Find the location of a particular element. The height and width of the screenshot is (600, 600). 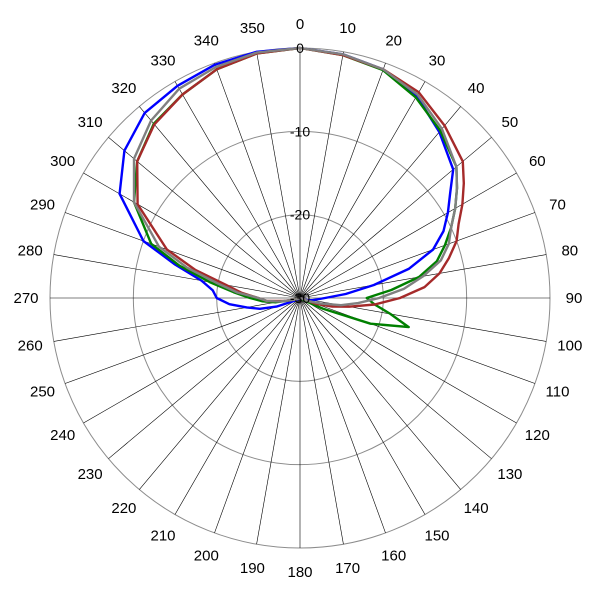

angle-label: 60 is located at coordinates (537, 161).